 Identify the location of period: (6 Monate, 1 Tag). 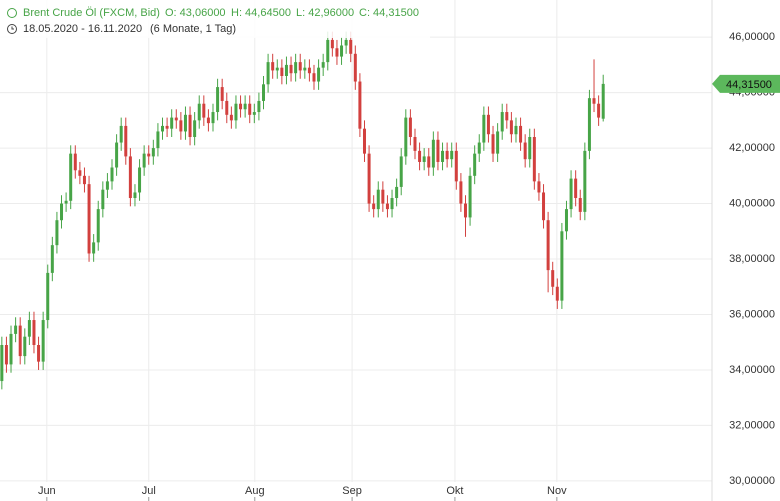
(193, 29).